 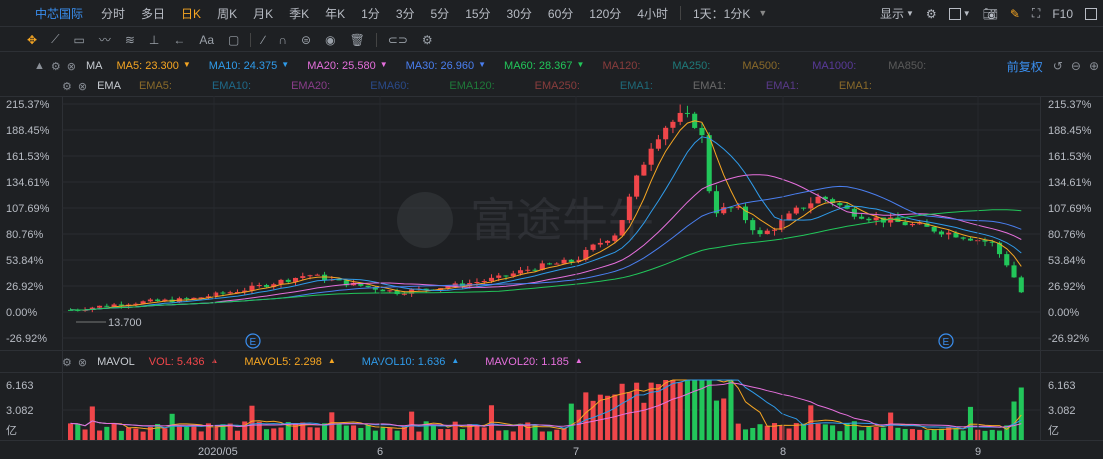 What do you see at coordinates (179, 39) in the screenshot?
I see `arrow-icon: ←` at bounding box center [179, 39].